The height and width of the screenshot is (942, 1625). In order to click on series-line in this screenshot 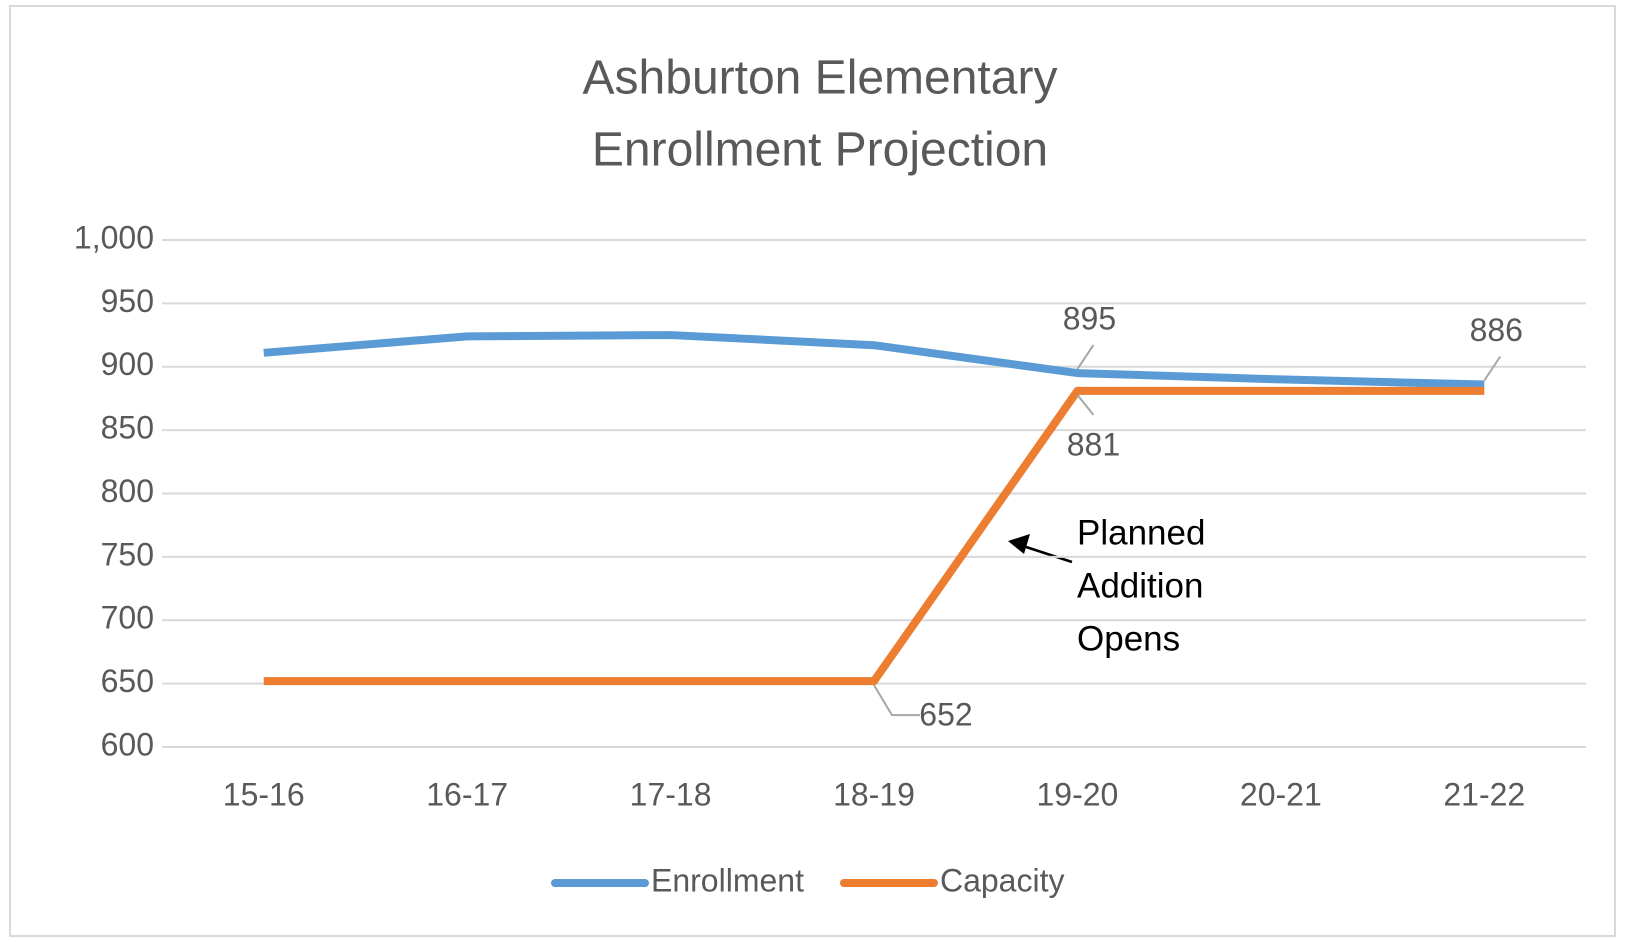, I will do `click(874, 360)`.